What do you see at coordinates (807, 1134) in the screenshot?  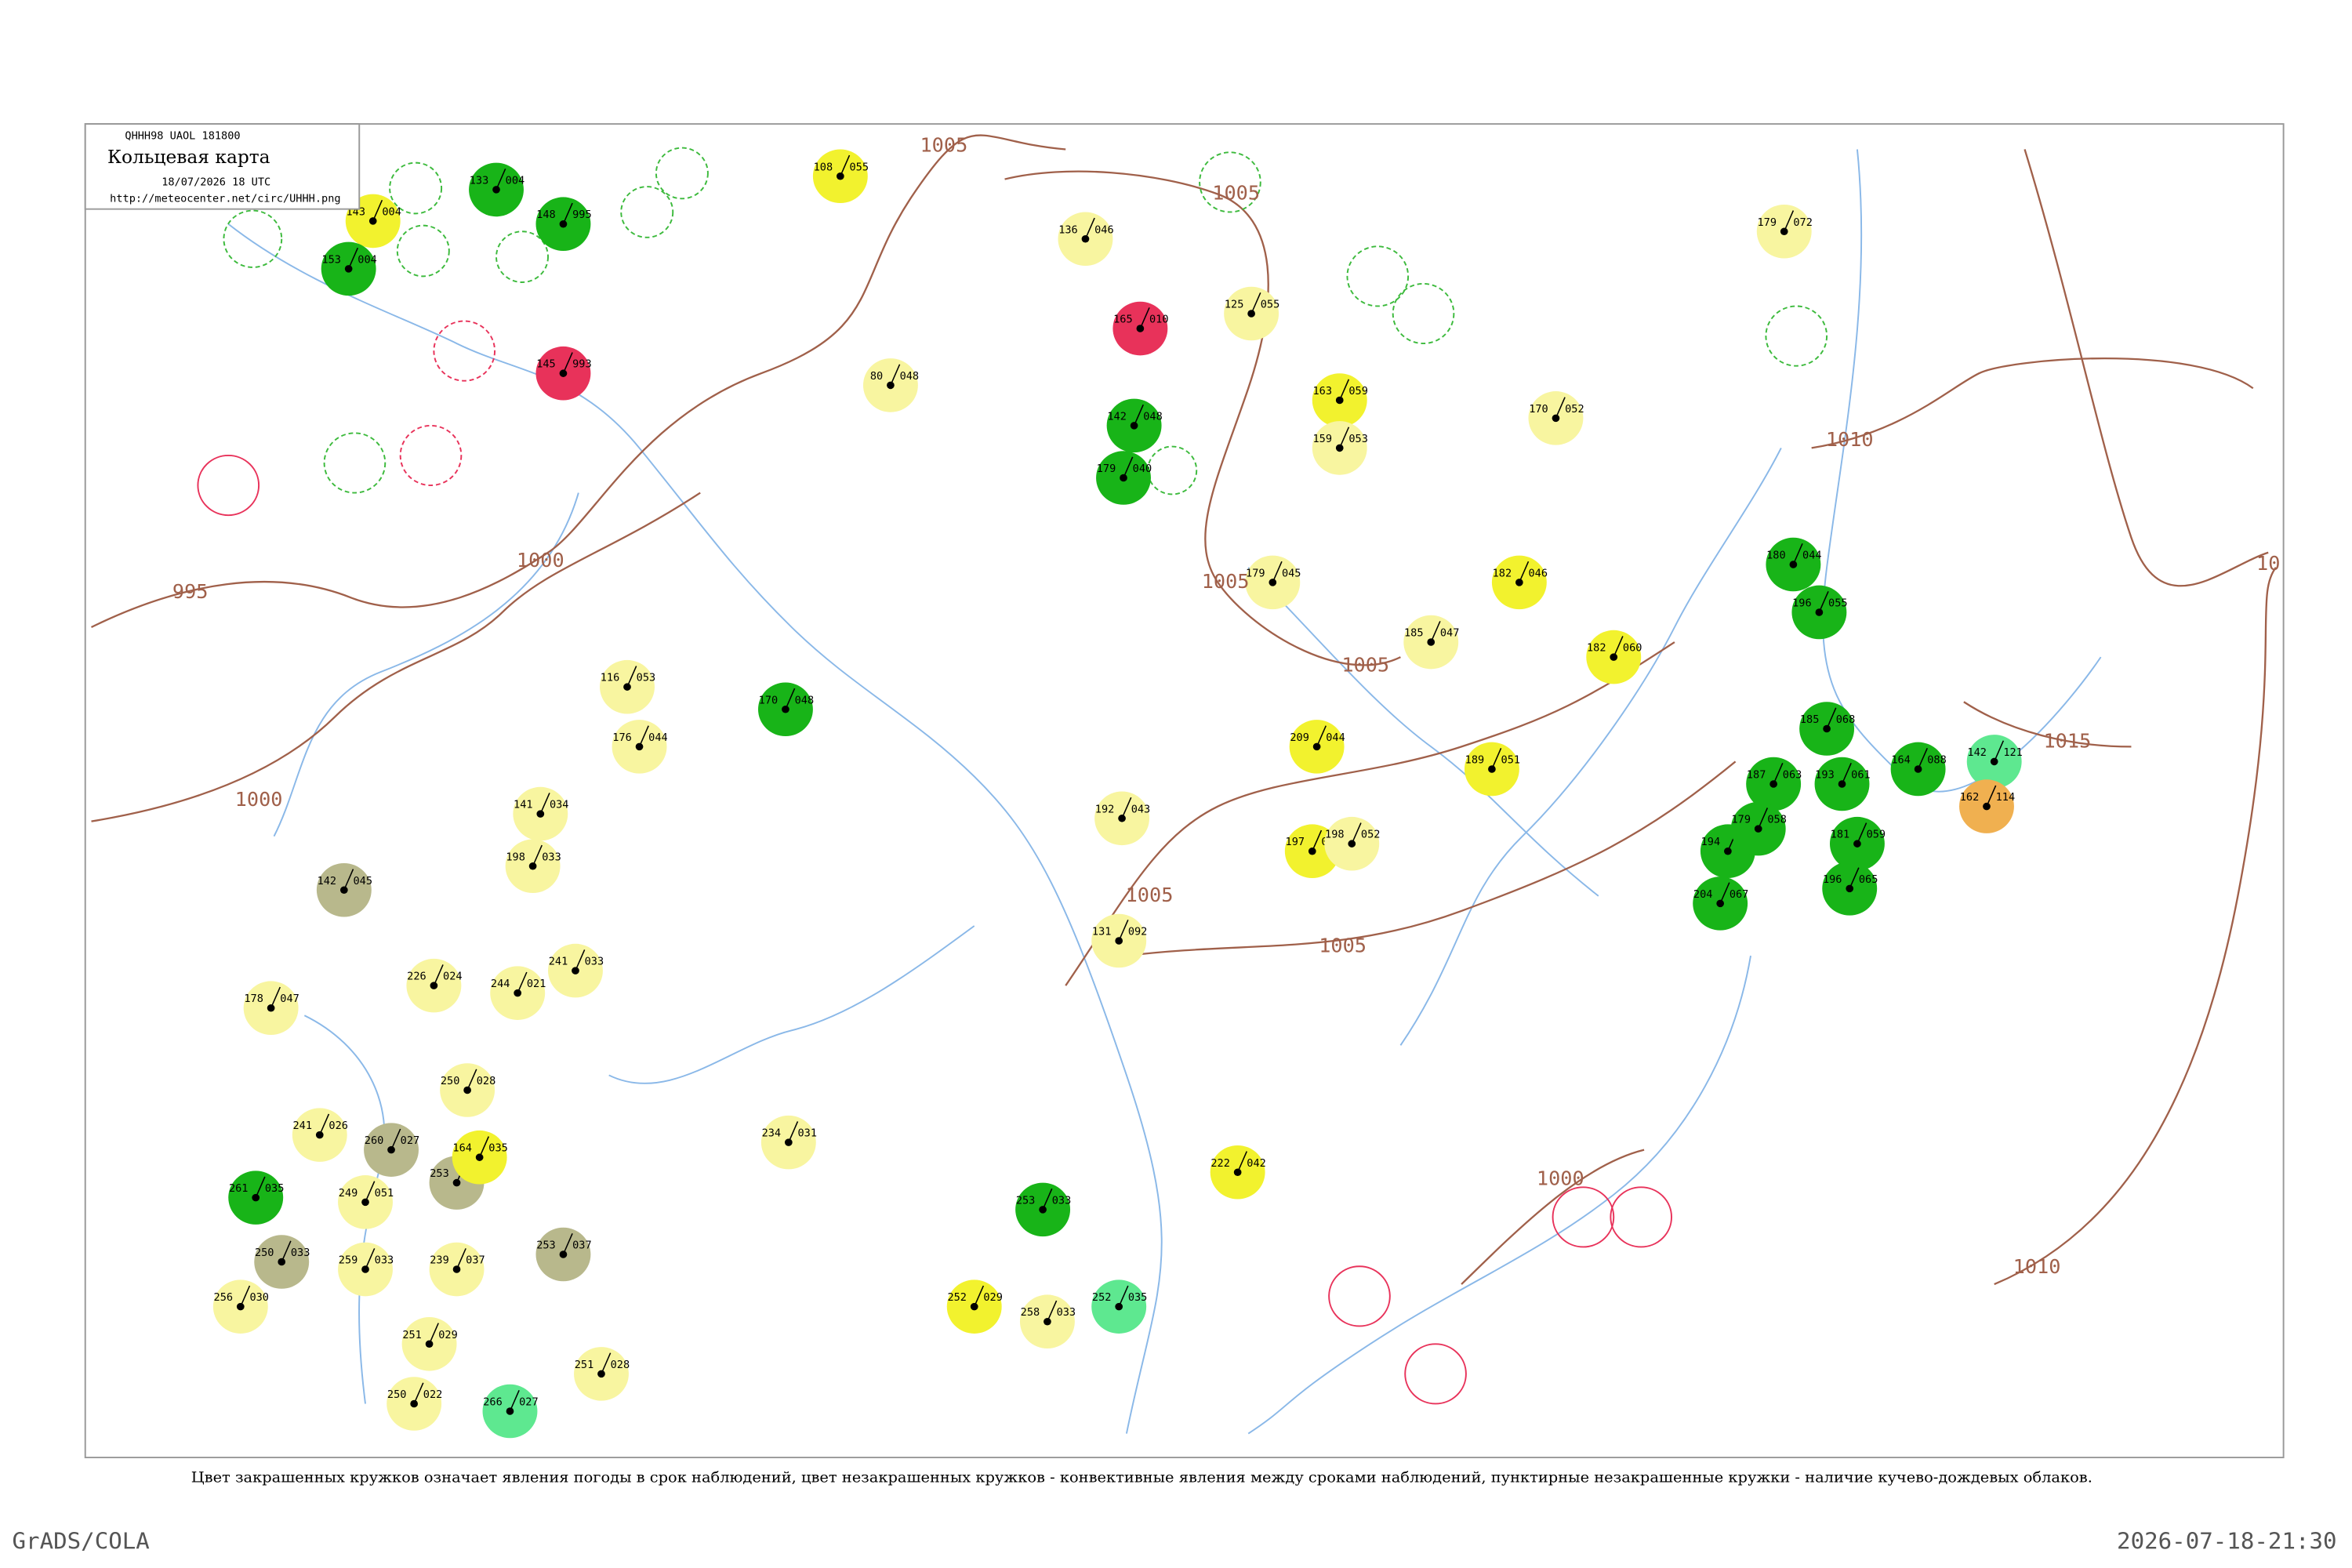 I see `station-tendency: 031` at bounding box center [807, 1134].